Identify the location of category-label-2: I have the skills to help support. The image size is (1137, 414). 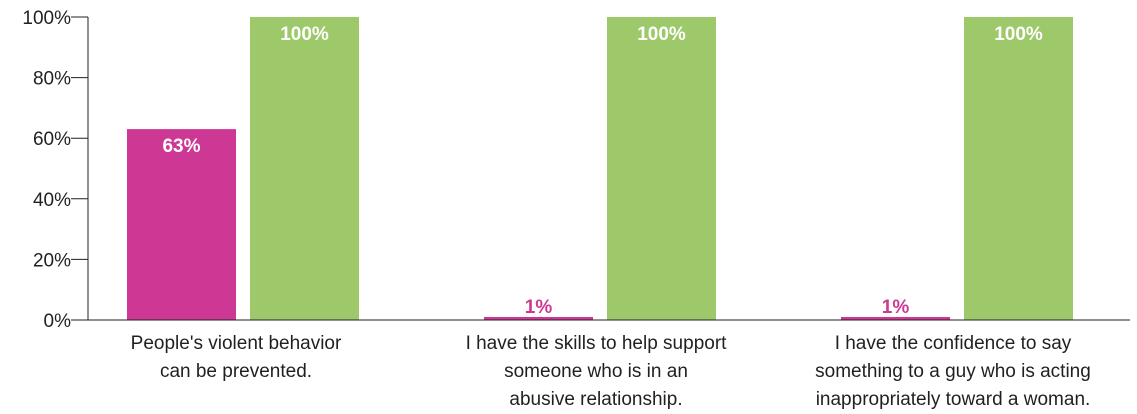
(597, 343).